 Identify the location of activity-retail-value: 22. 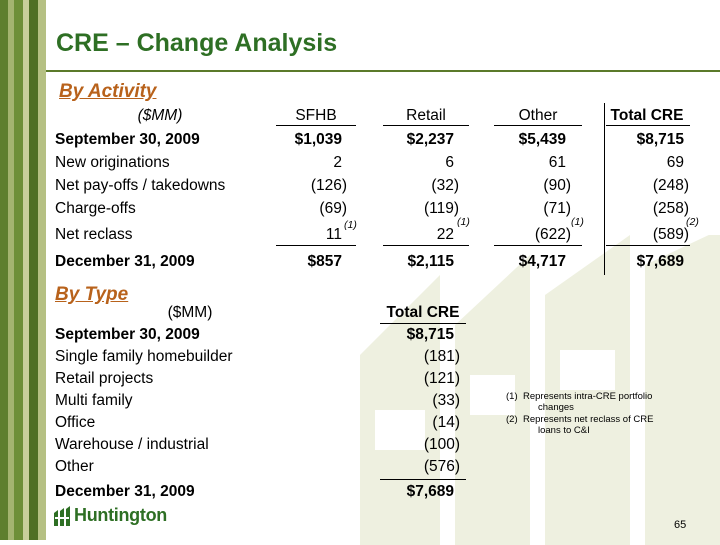
(445, 234).